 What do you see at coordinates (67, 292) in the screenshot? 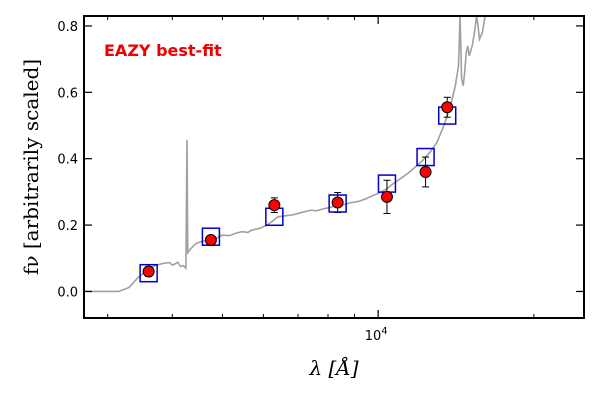
I see `y-tick-label-0: 0.0` at bounding box center [67, 292].